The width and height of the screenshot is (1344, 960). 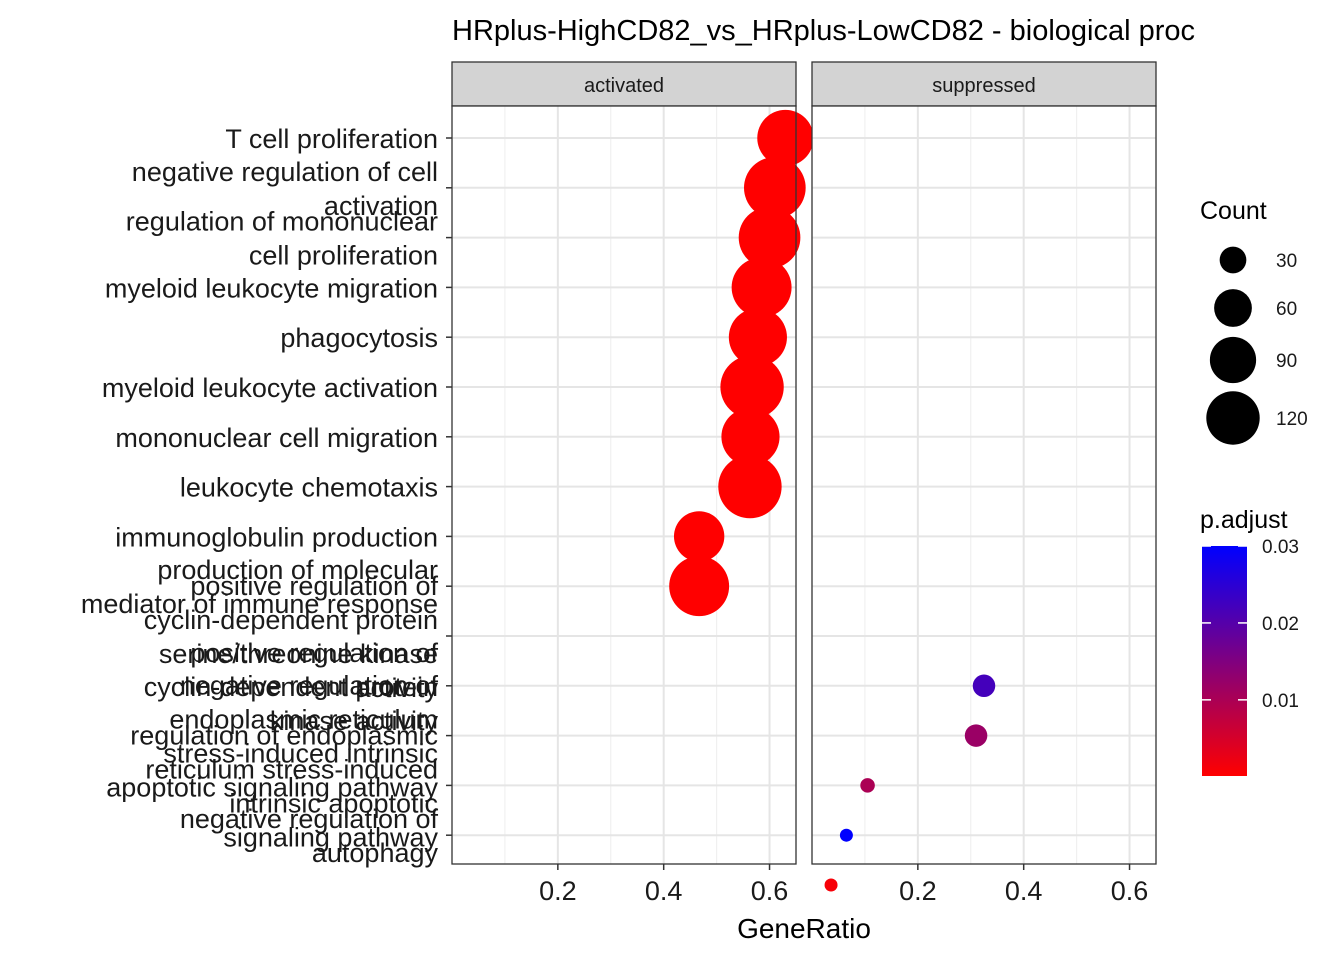 I want to click on strip-activated, so click(x=624, y=84).